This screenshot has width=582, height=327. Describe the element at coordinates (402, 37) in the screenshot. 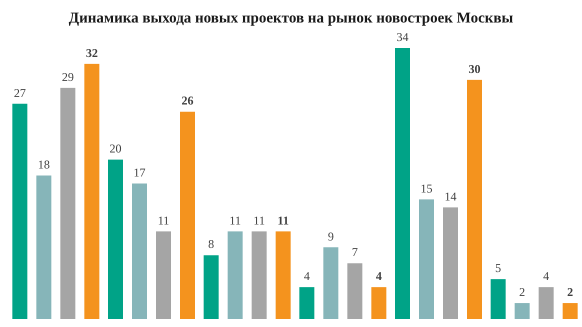

I see `data-label: 34` at that location.